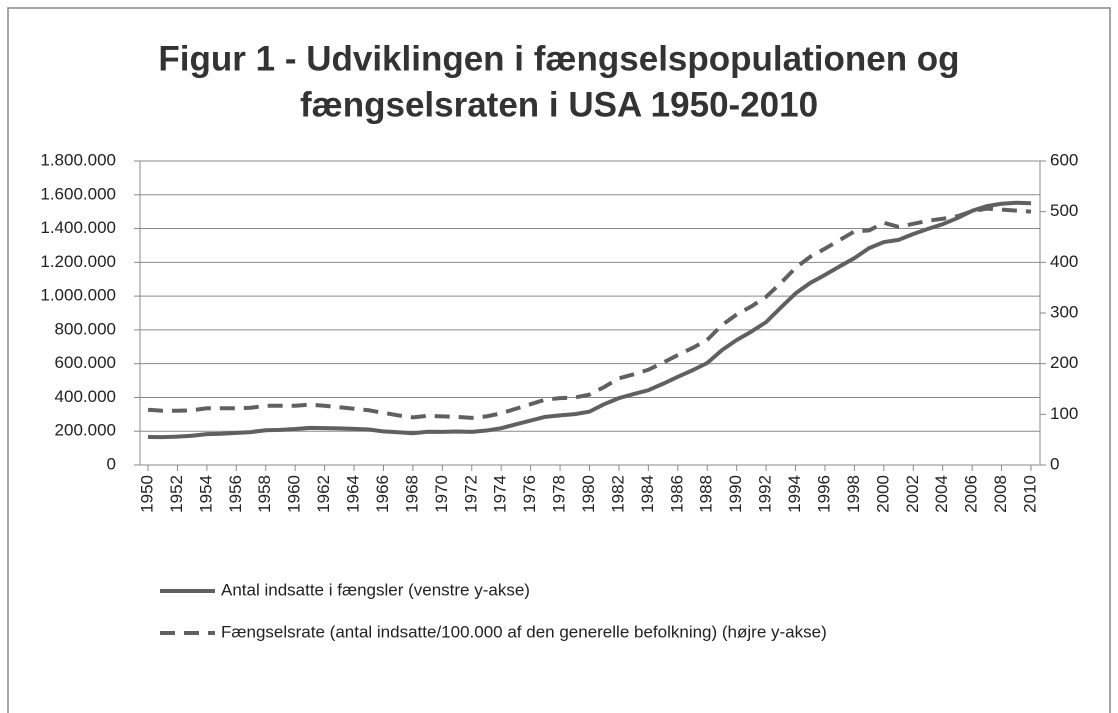 The width and height of the screenshot is (1118, 713). What do you see at coordinates (78, 193) in the screenshot?
I see `y-tick-label: 1.600.000` at bounding box center [78, 193].